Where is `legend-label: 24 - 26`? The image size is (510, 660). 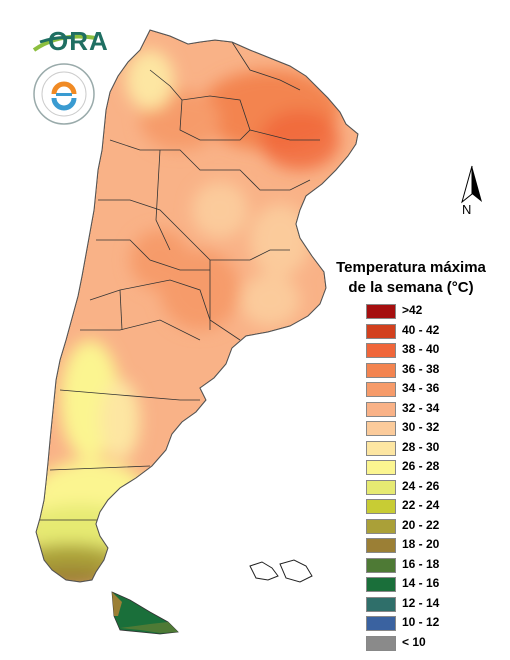 legend-label: 24 - 26 is located at coordinates (421, 485).